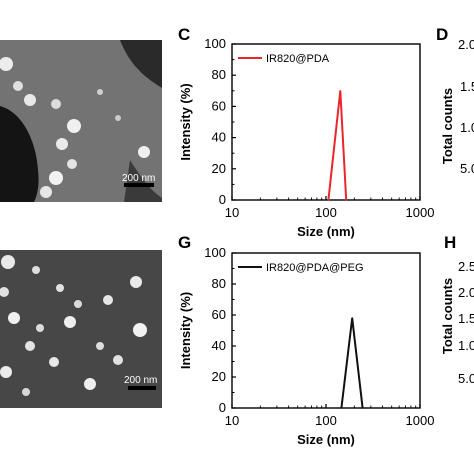  I want to click on chart-c-ytick-label: 80, so click(219, 74).